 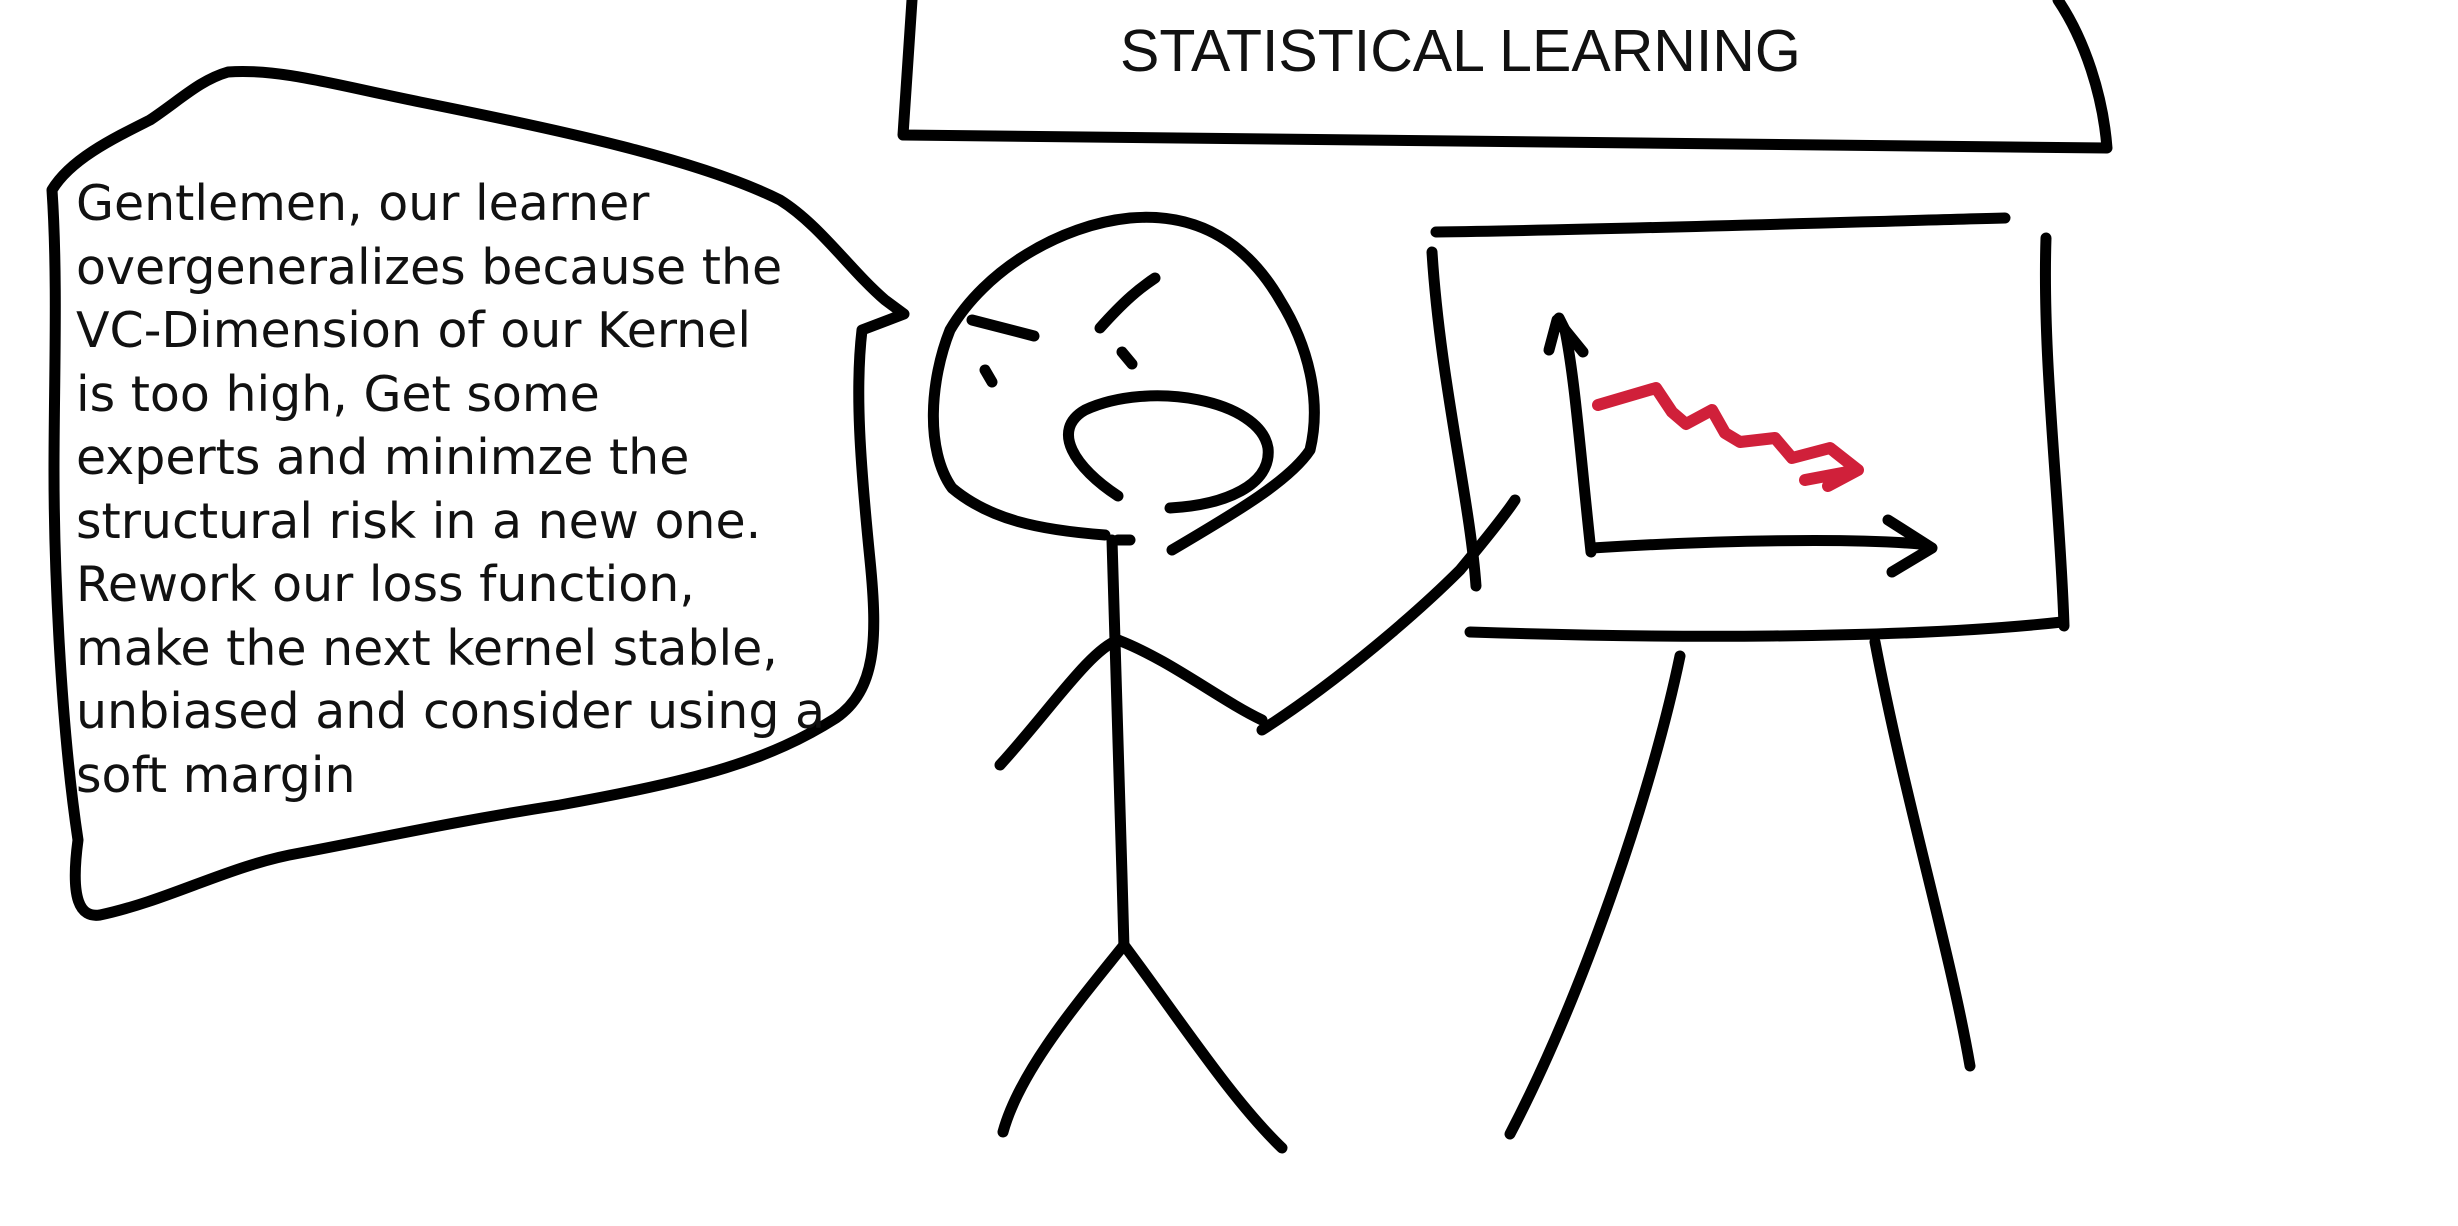 What do you see at coordinates (1063, 1038) in the screenshot?
I see `figure-left-leg` at bounding box center [1063, 1038].